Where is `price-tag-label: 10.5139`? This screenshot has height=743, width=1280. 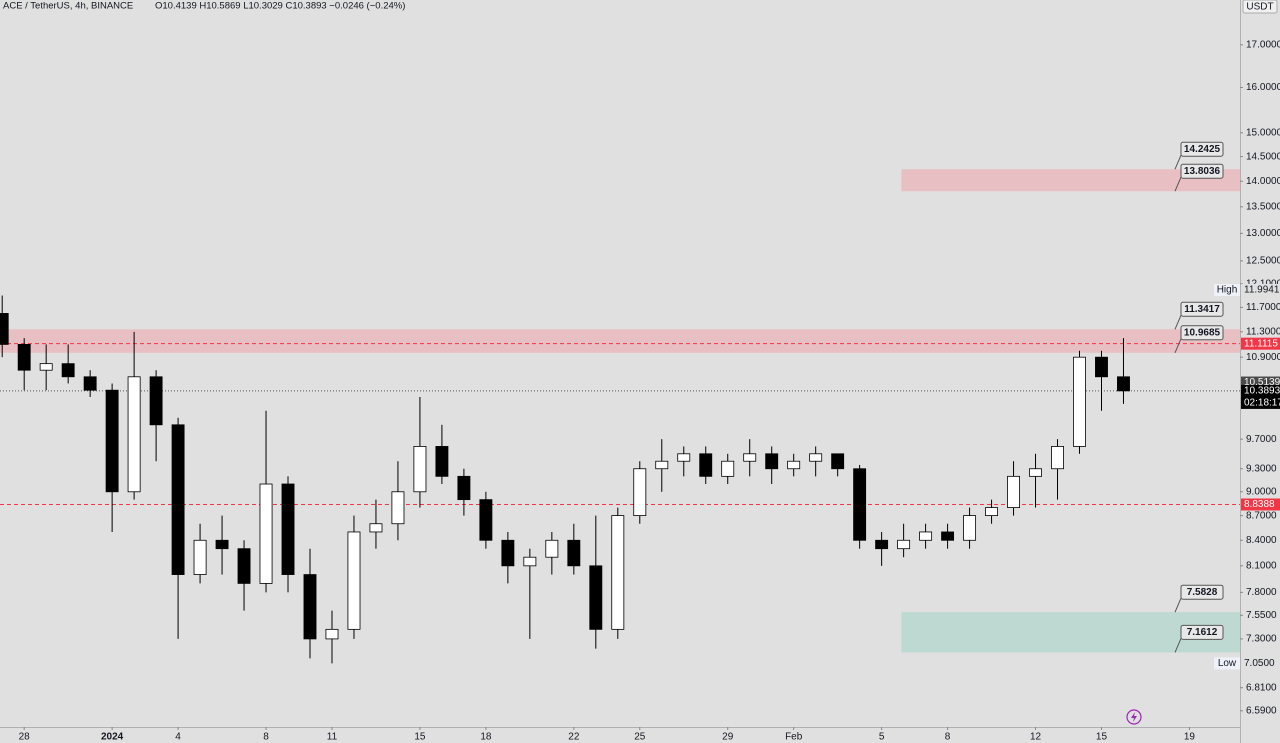 price-tag-label: 10.5139 is located at coordinates (1262, 382).